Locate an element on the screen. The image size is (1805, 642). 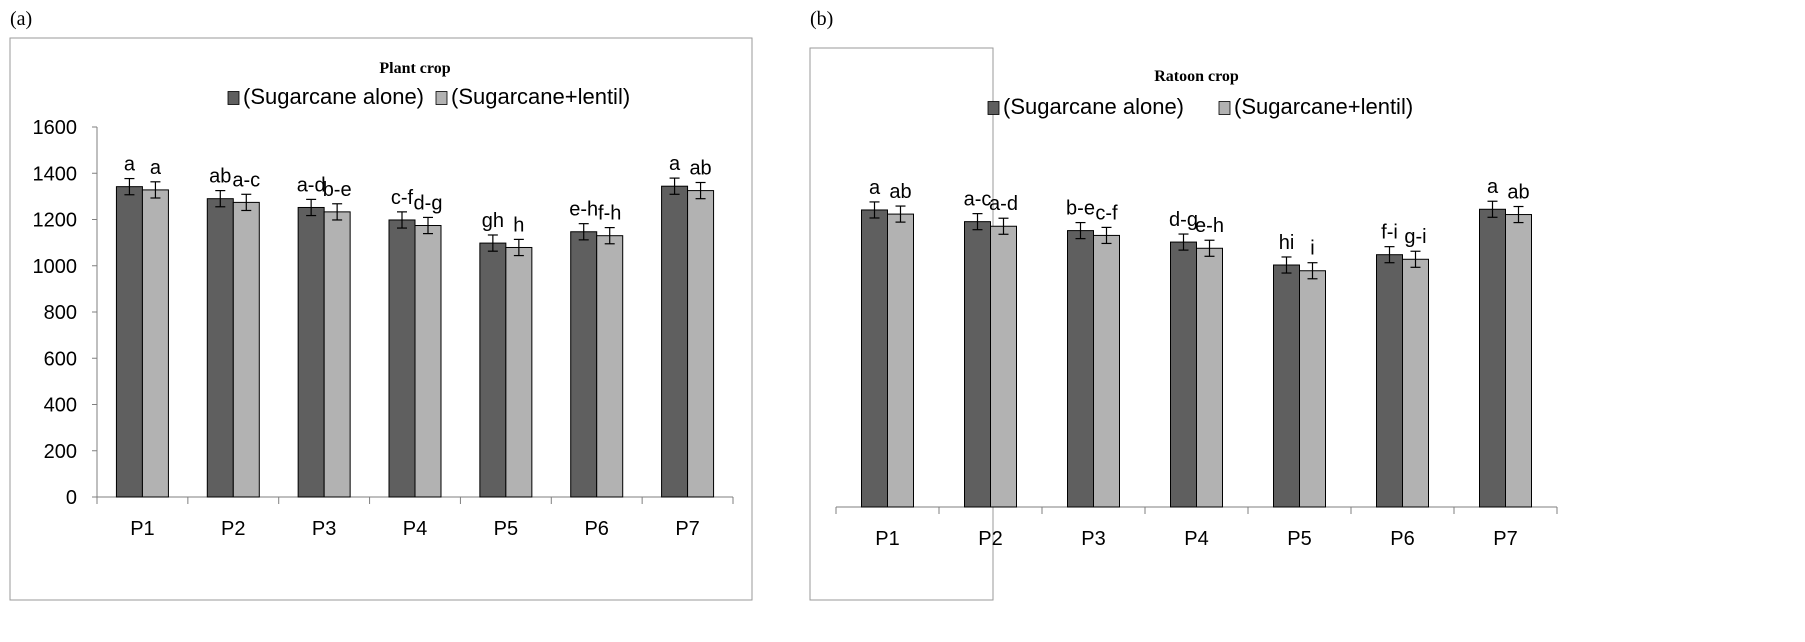
chart-title: Plant crop is located at coordinates (414, 68).